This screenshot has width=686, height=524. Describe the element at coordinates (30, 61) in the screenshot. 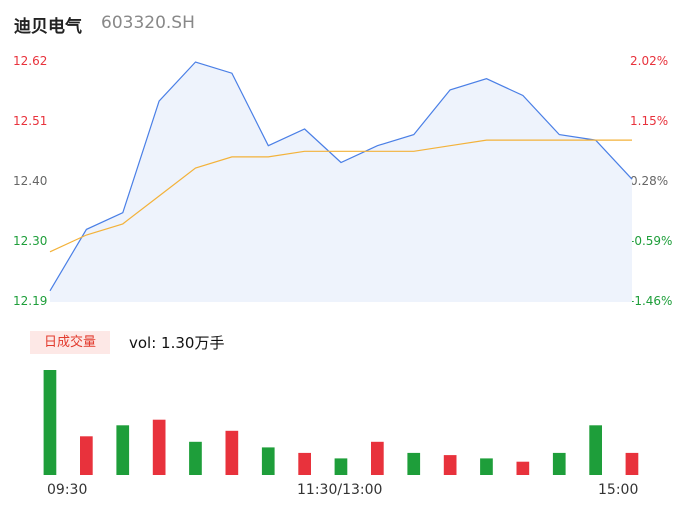

I see `price-tick: 12.62` at that location.